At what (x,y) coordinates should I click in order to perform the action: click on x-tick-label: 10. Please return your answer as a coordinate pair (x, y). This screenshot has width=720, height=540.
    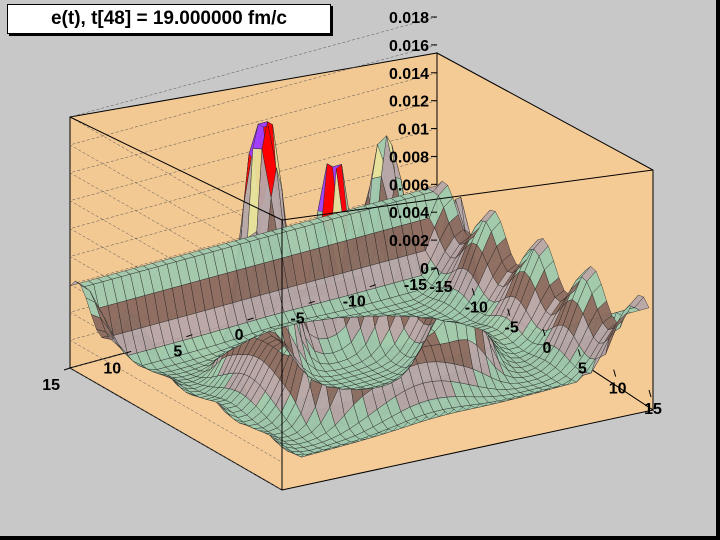
    Looking at the image, I should click on (618, 389).